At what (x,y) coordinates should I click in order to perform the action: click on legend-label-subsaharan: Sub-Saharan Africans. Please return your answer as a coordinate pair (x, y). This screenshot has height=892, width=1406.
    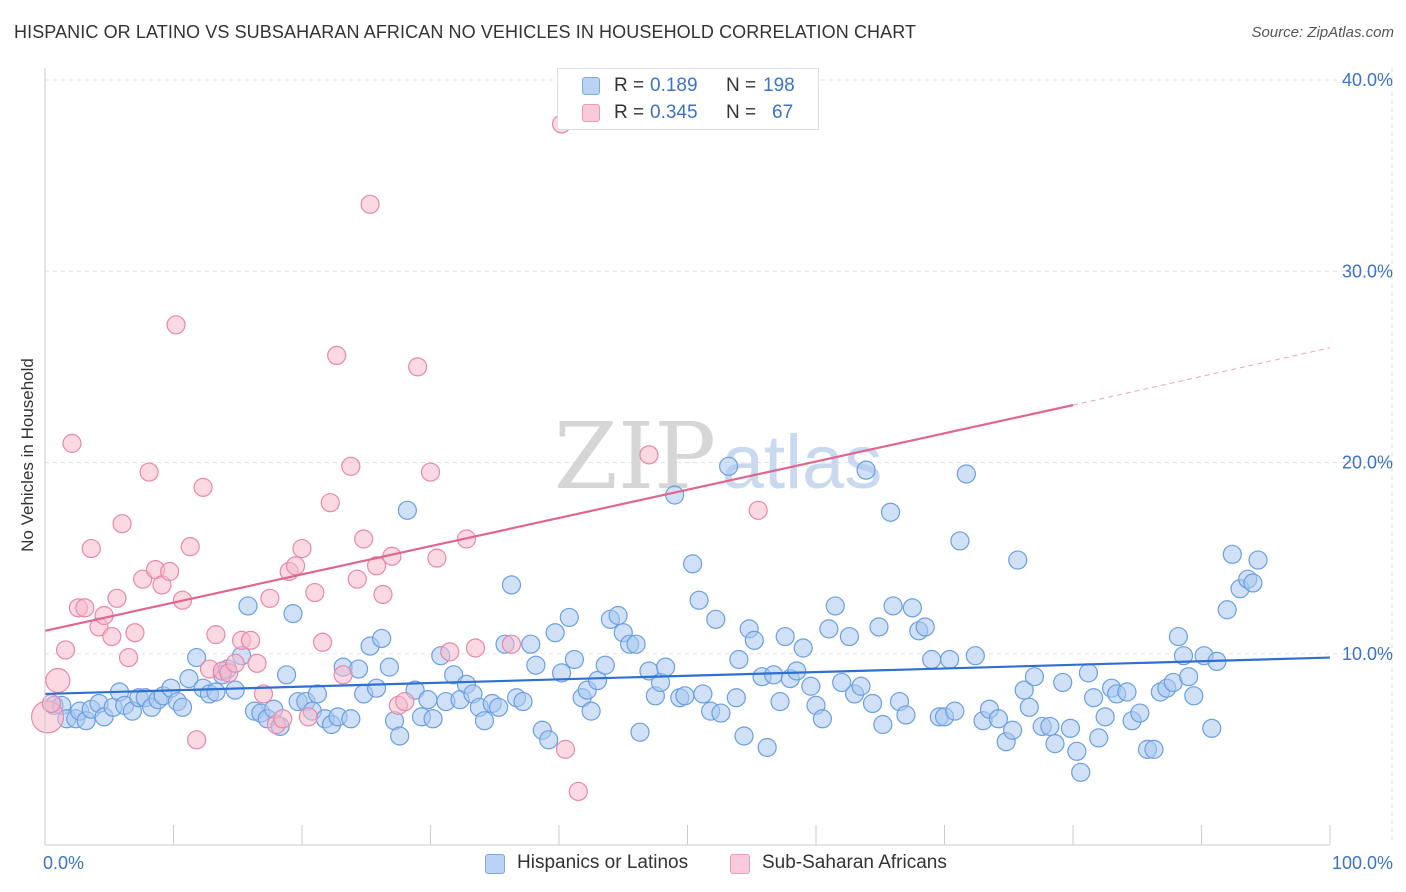
    Looking at the image, I should click on (854, 862).